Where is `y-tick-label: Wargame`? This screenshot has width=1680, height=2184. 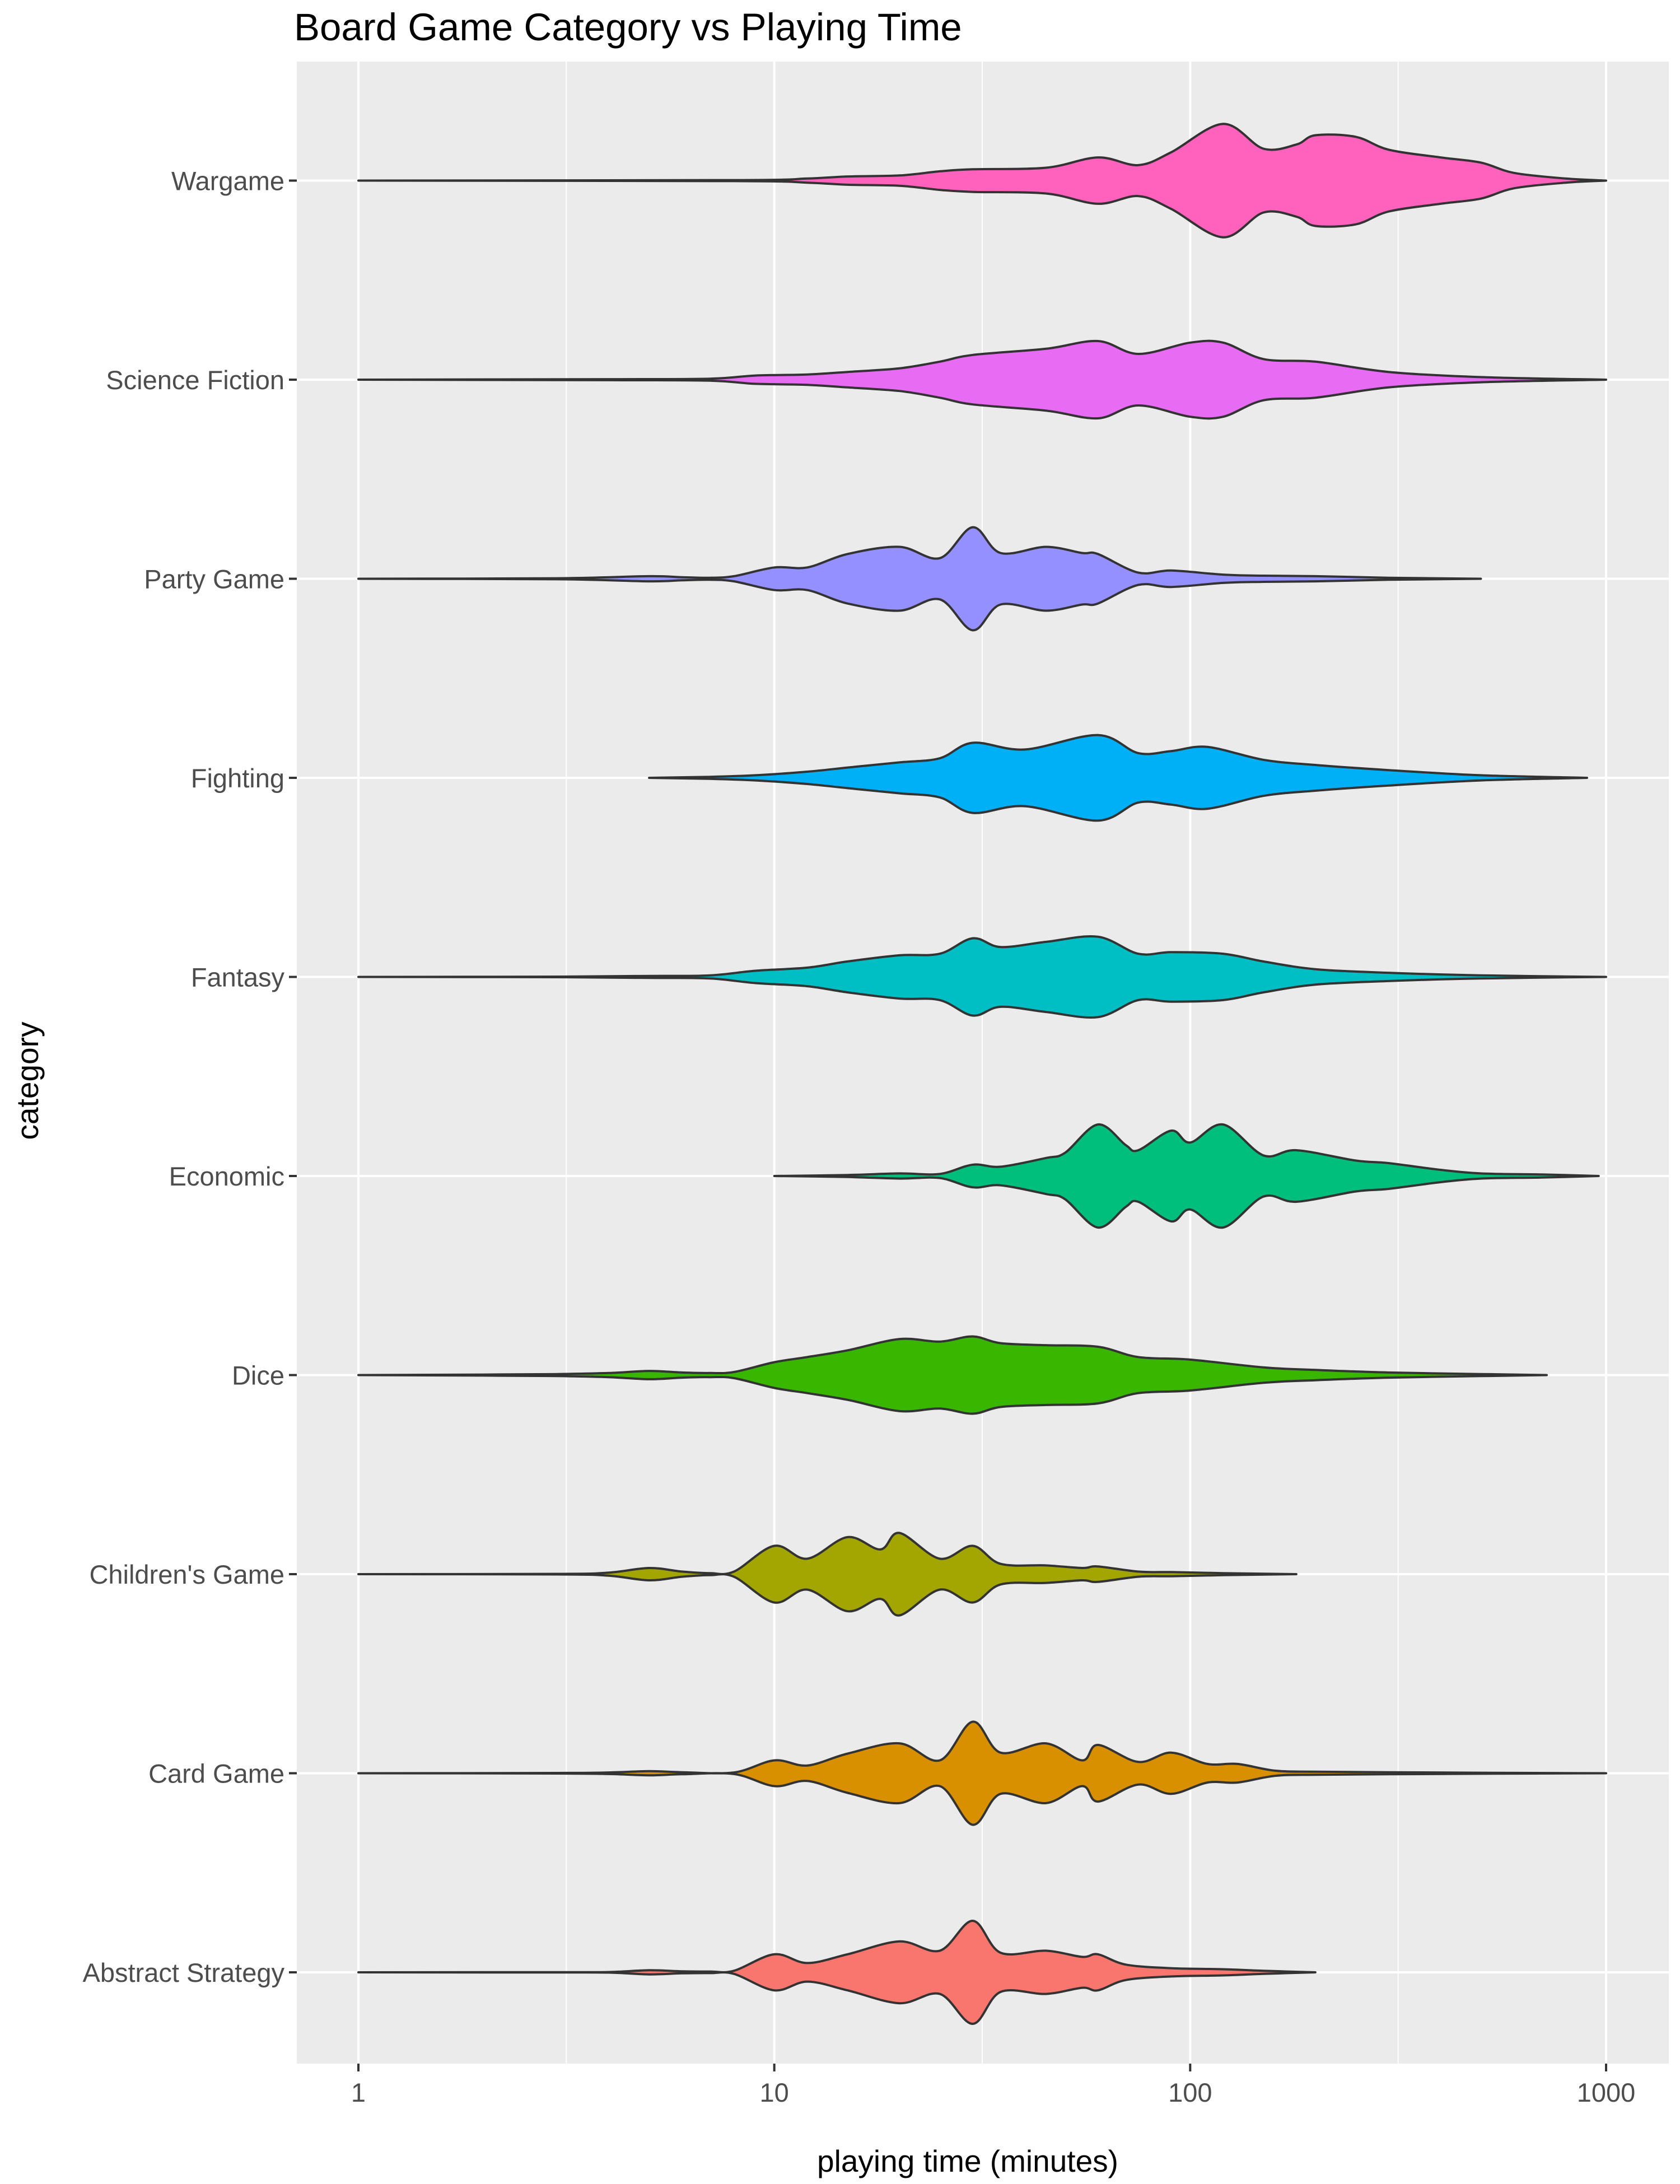 y-tick-label: Wargame is located at coordinates (228, 181).